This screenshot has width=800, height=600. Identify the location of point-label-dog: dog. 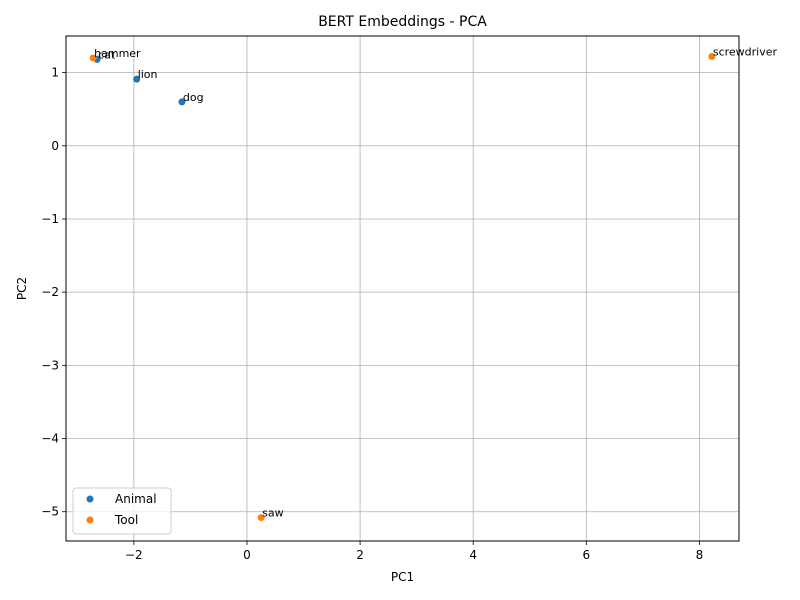
(193, 97).